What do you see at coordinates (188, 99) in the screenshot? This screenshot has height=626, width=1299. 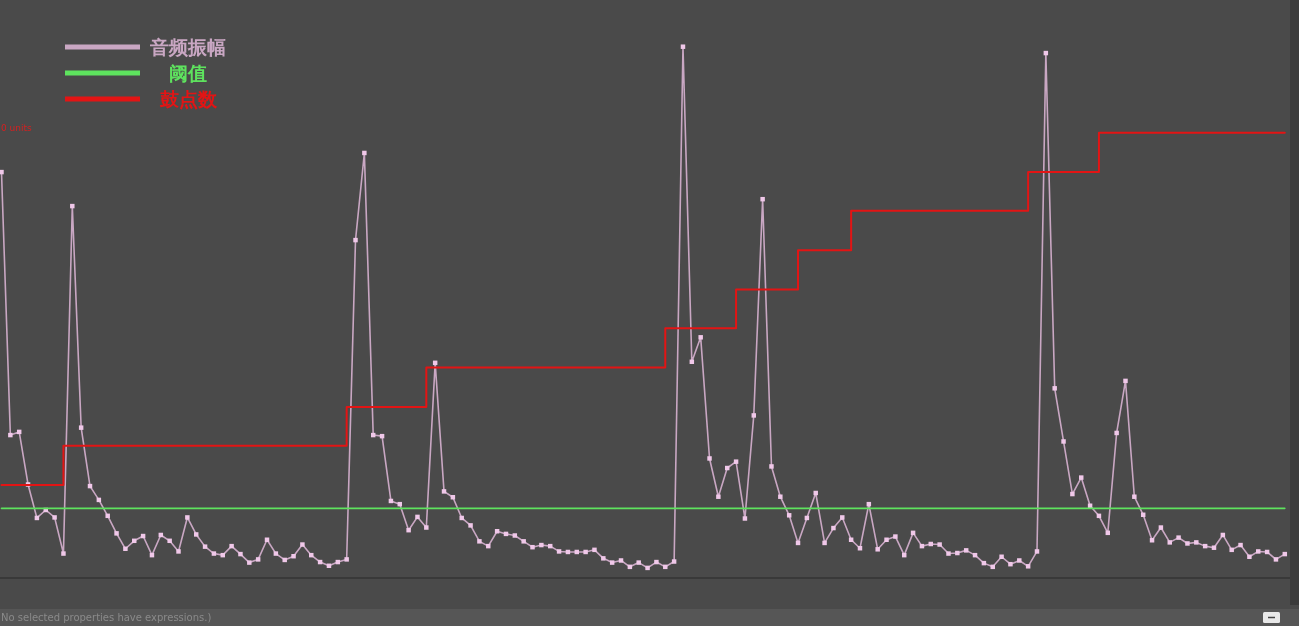 I see `legend-label: 鼓点数` at bounding box center [188, 99].